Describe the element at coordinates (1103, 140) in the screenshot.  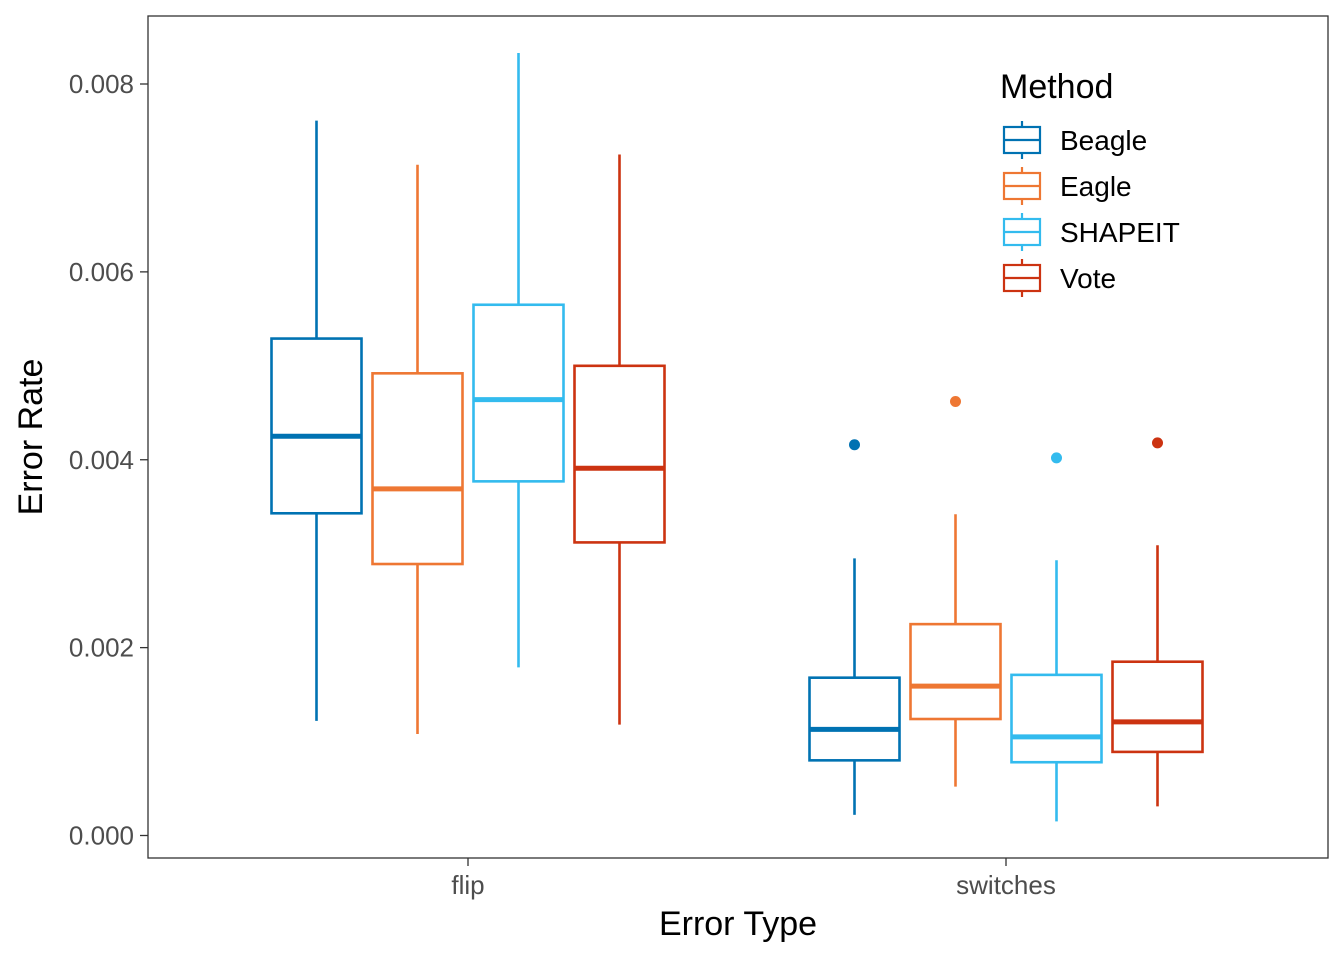
I see `legend-label: Beagle` at that location.